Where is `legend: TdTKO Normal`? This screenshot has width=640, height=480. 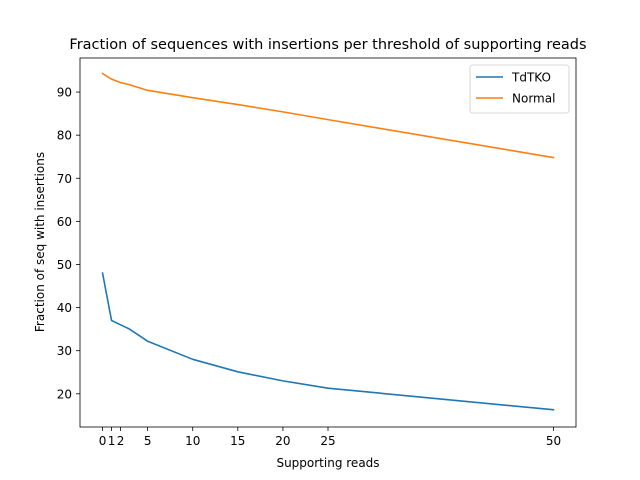 legend: TdTKO Normal is located at coordinates (519, 89).